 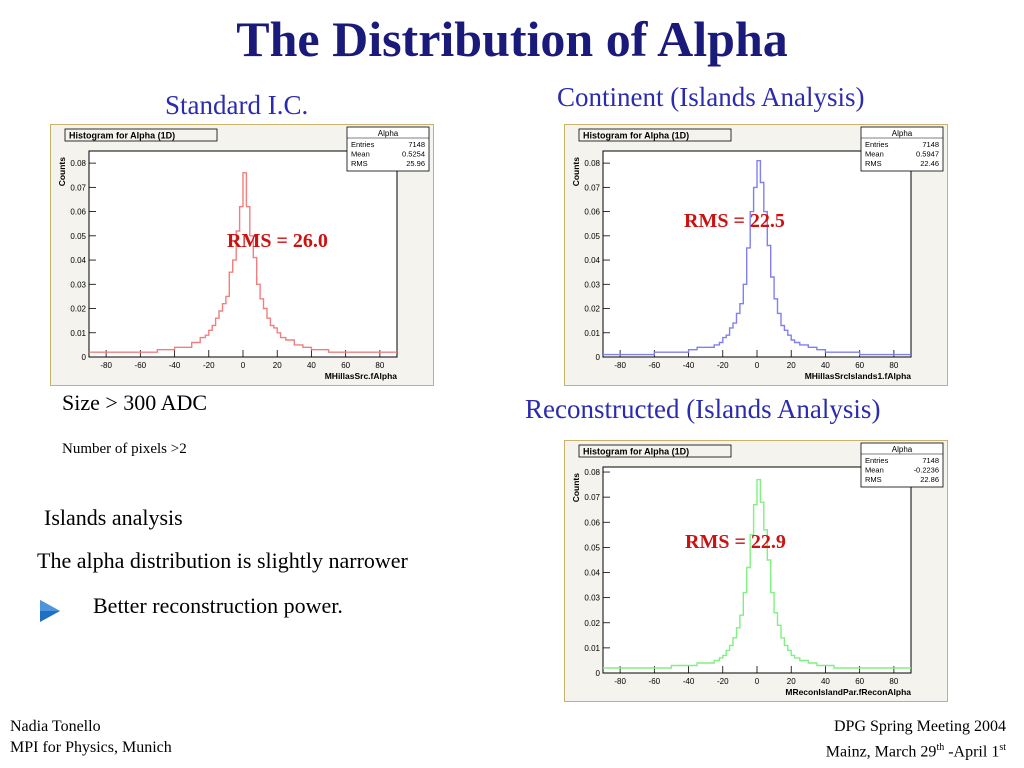 What do you see at coordinates (734, 221) in the screenshot?
I see `rms-annotation: RMS = 22.5` at bounding box center [734, 221].